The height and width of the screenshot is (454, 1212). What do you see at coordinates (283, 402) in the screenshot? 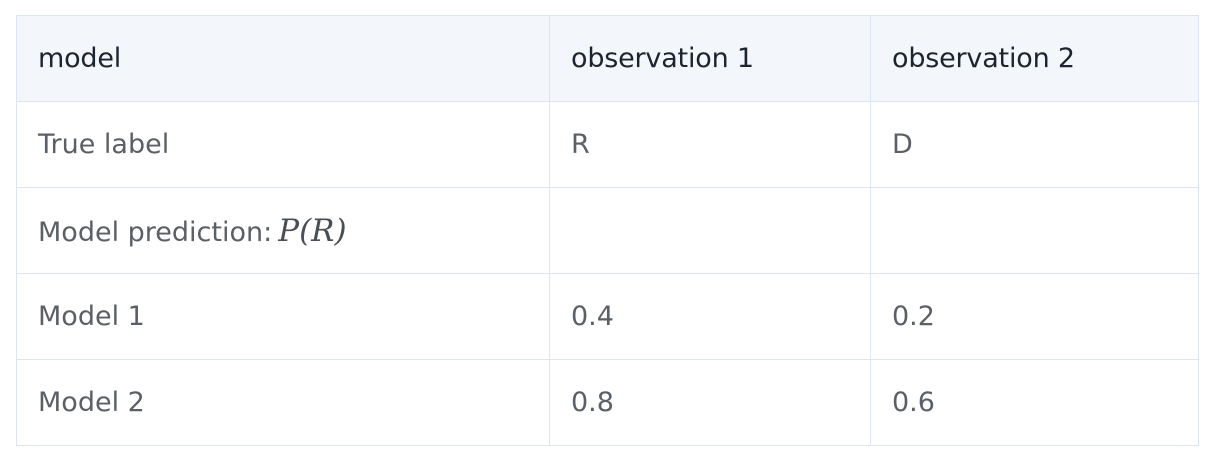
I see `row-label: Model 2` at bounding box center [283, 402].